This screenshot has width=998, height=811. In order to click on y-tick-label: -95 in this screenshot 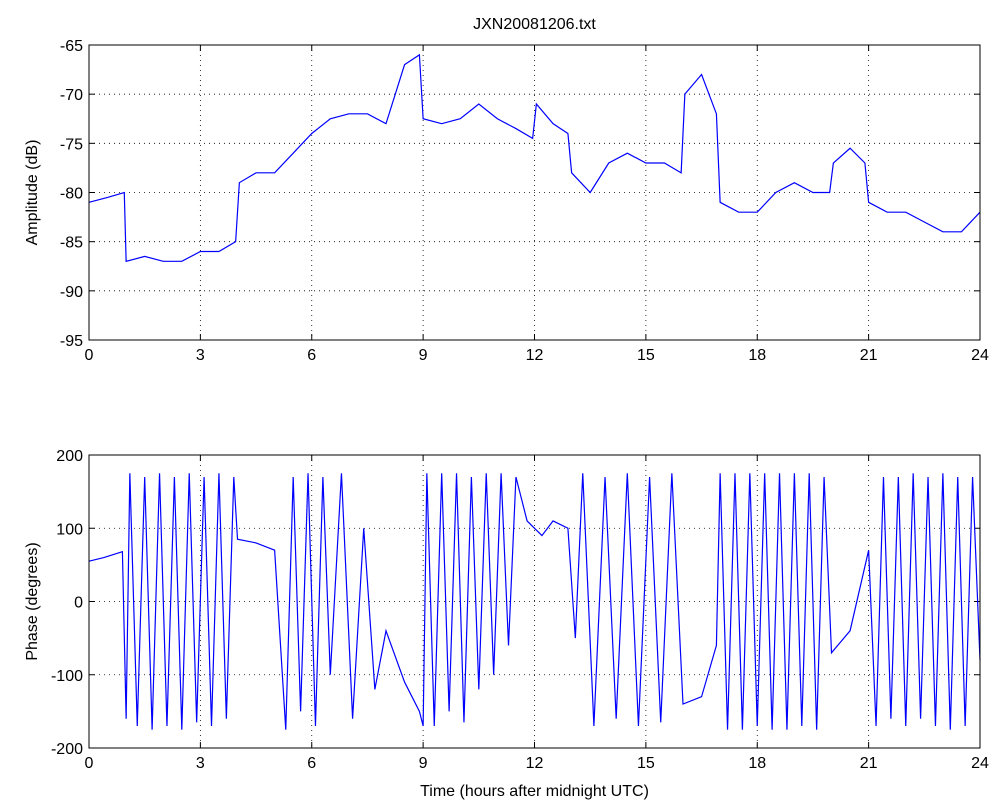, I will do `click(71, 341)`.